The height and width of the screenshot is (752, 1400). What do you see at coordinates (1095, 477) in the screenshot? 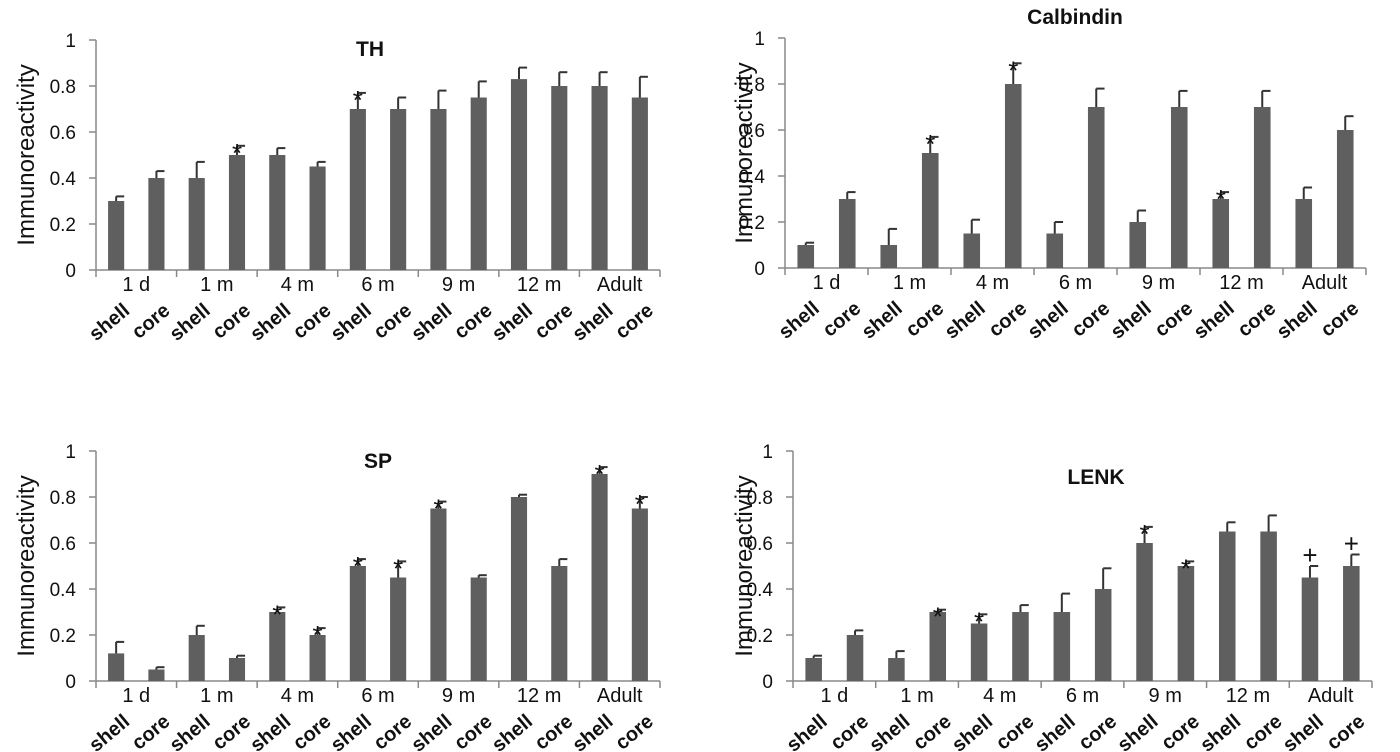
I see `chart-title: LENK` at bounding box center [1095, 477].